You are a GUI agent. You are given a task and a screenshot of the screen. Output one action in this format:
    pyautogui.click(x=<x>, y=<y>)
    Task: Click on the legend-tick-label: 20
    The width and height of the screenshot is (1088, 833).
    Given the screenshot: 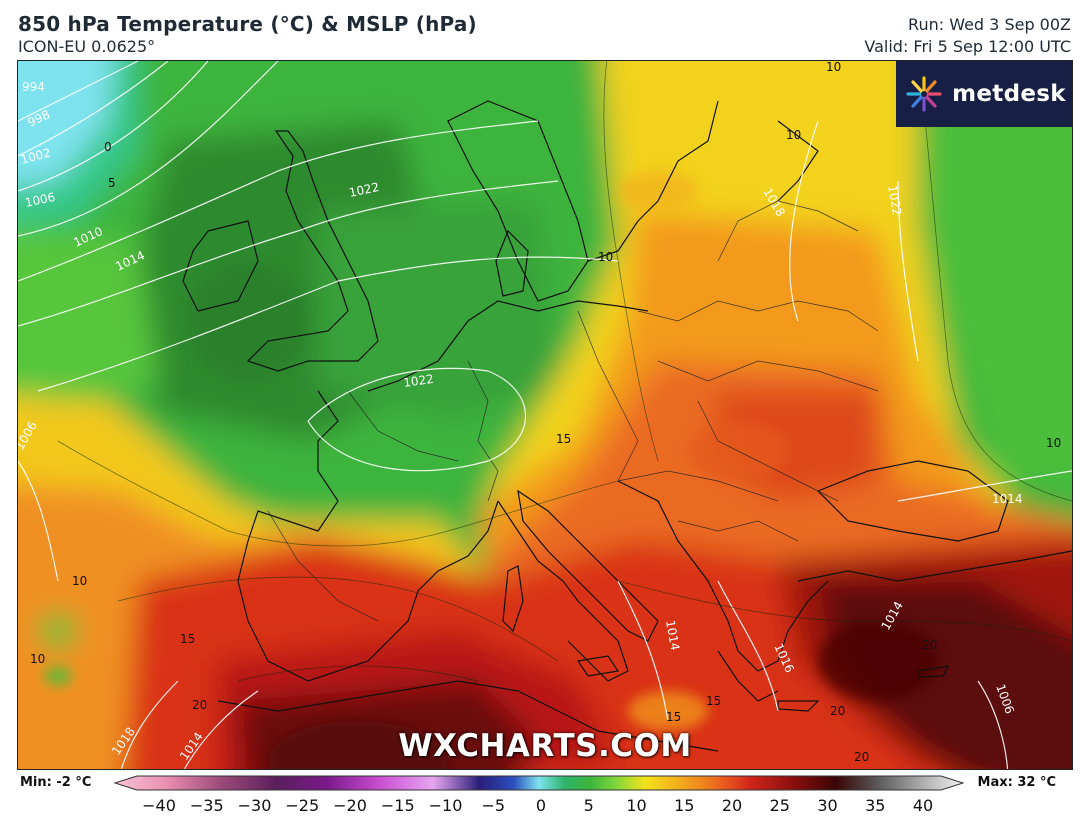 What is the action you would take?
    pyautogui.click(x=732, y=805)
    